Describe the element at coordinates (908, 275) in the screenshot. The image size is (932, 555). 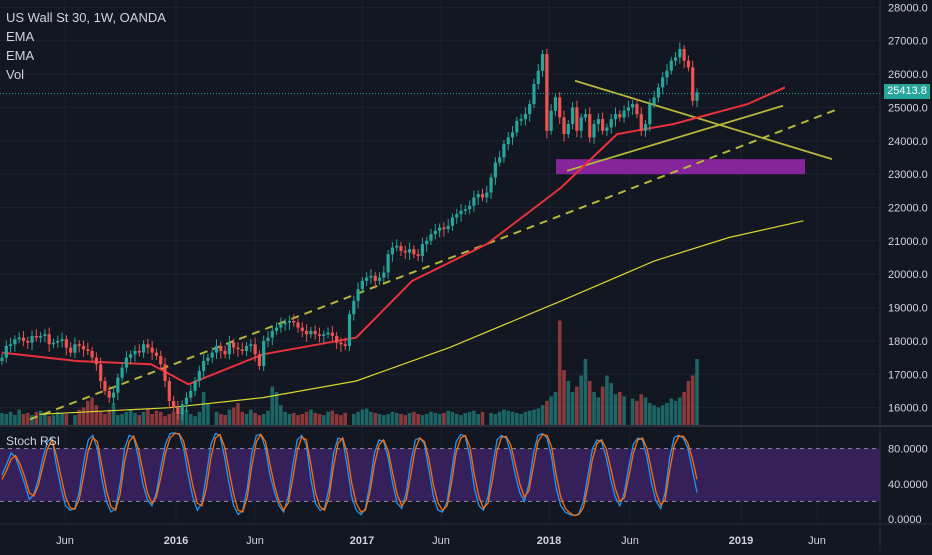
I see `y-tick-label: 20000.0` at that location.